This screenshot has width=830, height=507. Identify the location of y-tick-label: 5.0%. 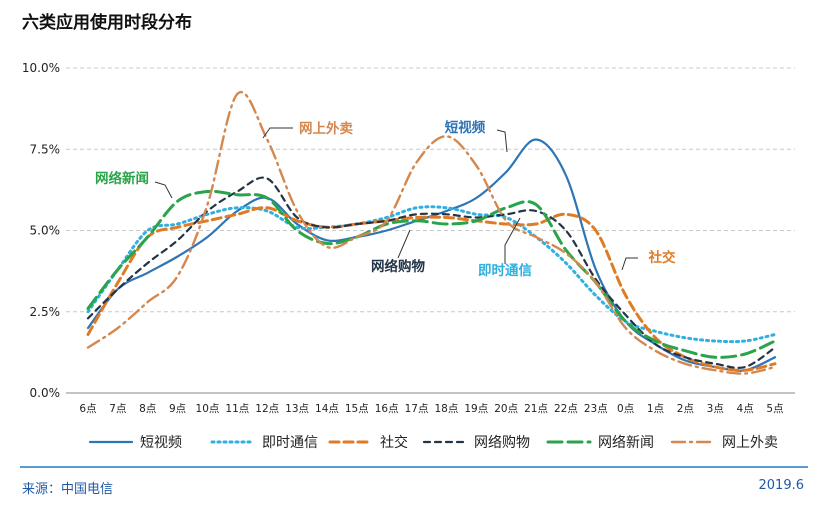
(45, 231).